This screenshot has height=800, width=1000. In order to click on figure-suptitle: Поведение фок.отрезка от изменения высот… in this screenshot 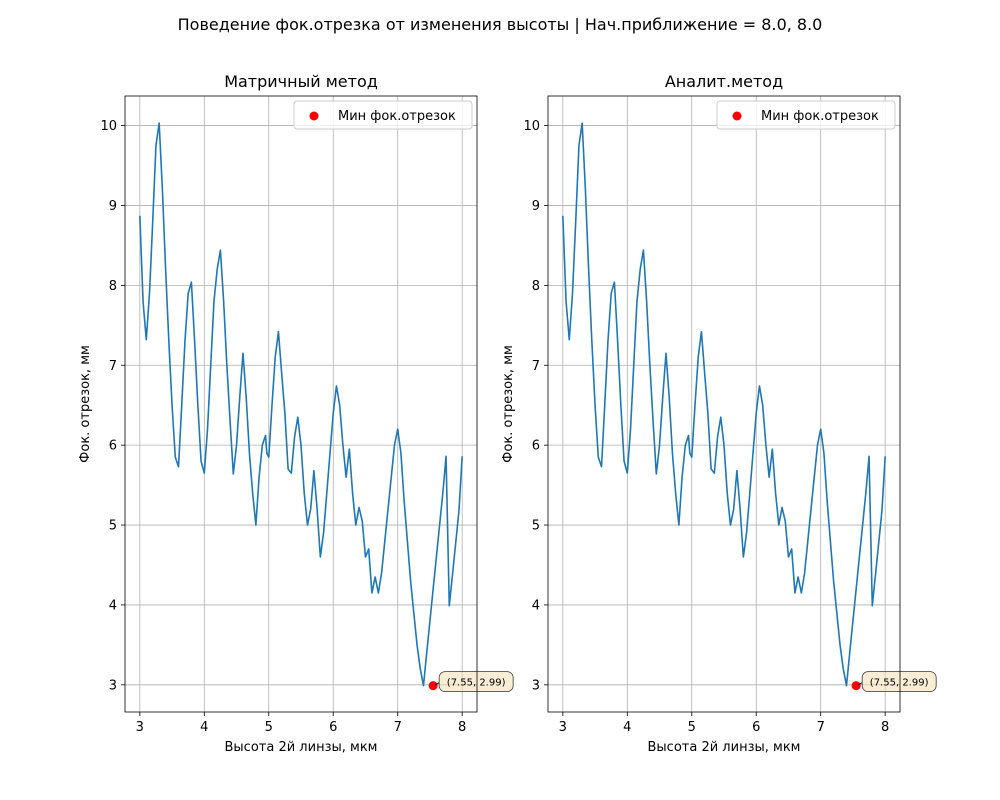, I will do `click(500, 24)`.